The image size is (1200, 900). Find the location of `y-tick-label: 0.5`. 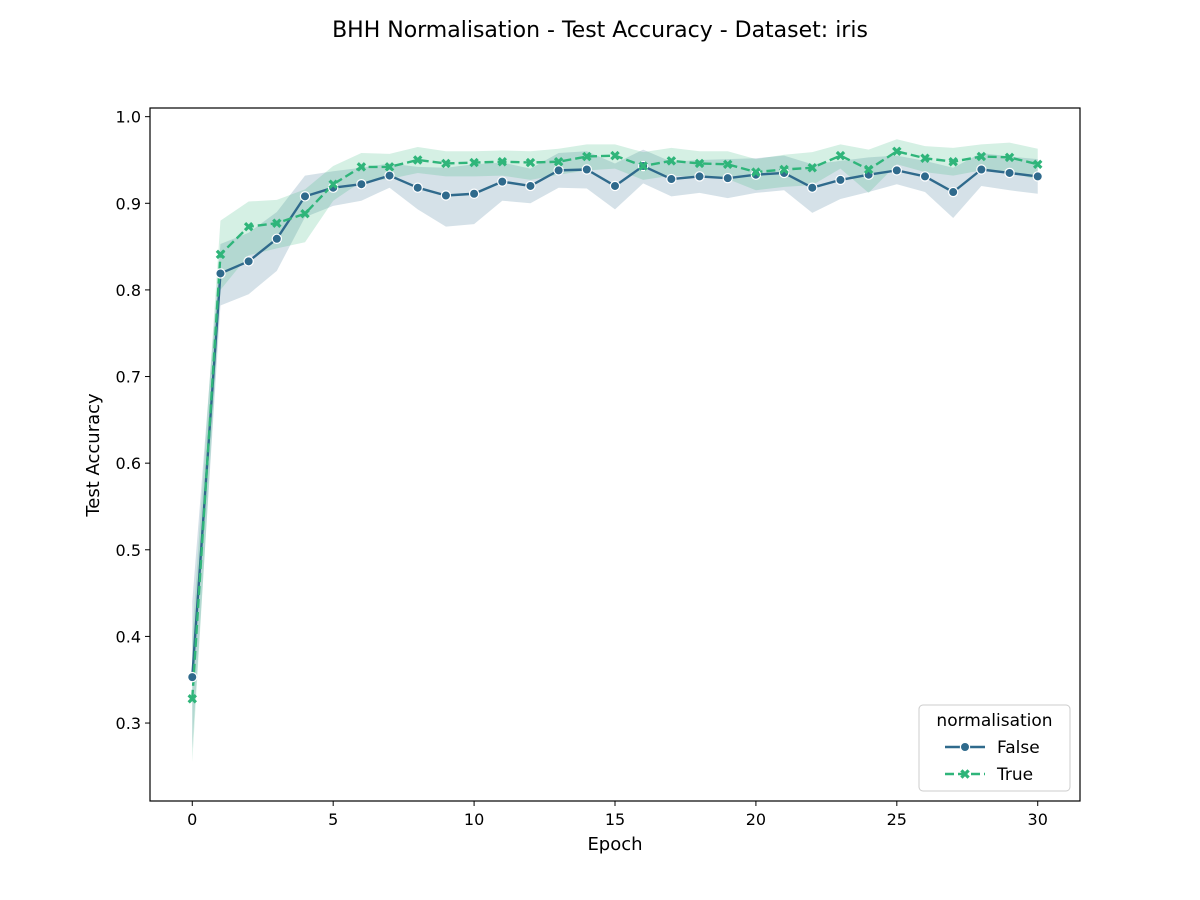

y-tick-label: 0.5 is located at coordinates (128, 550).